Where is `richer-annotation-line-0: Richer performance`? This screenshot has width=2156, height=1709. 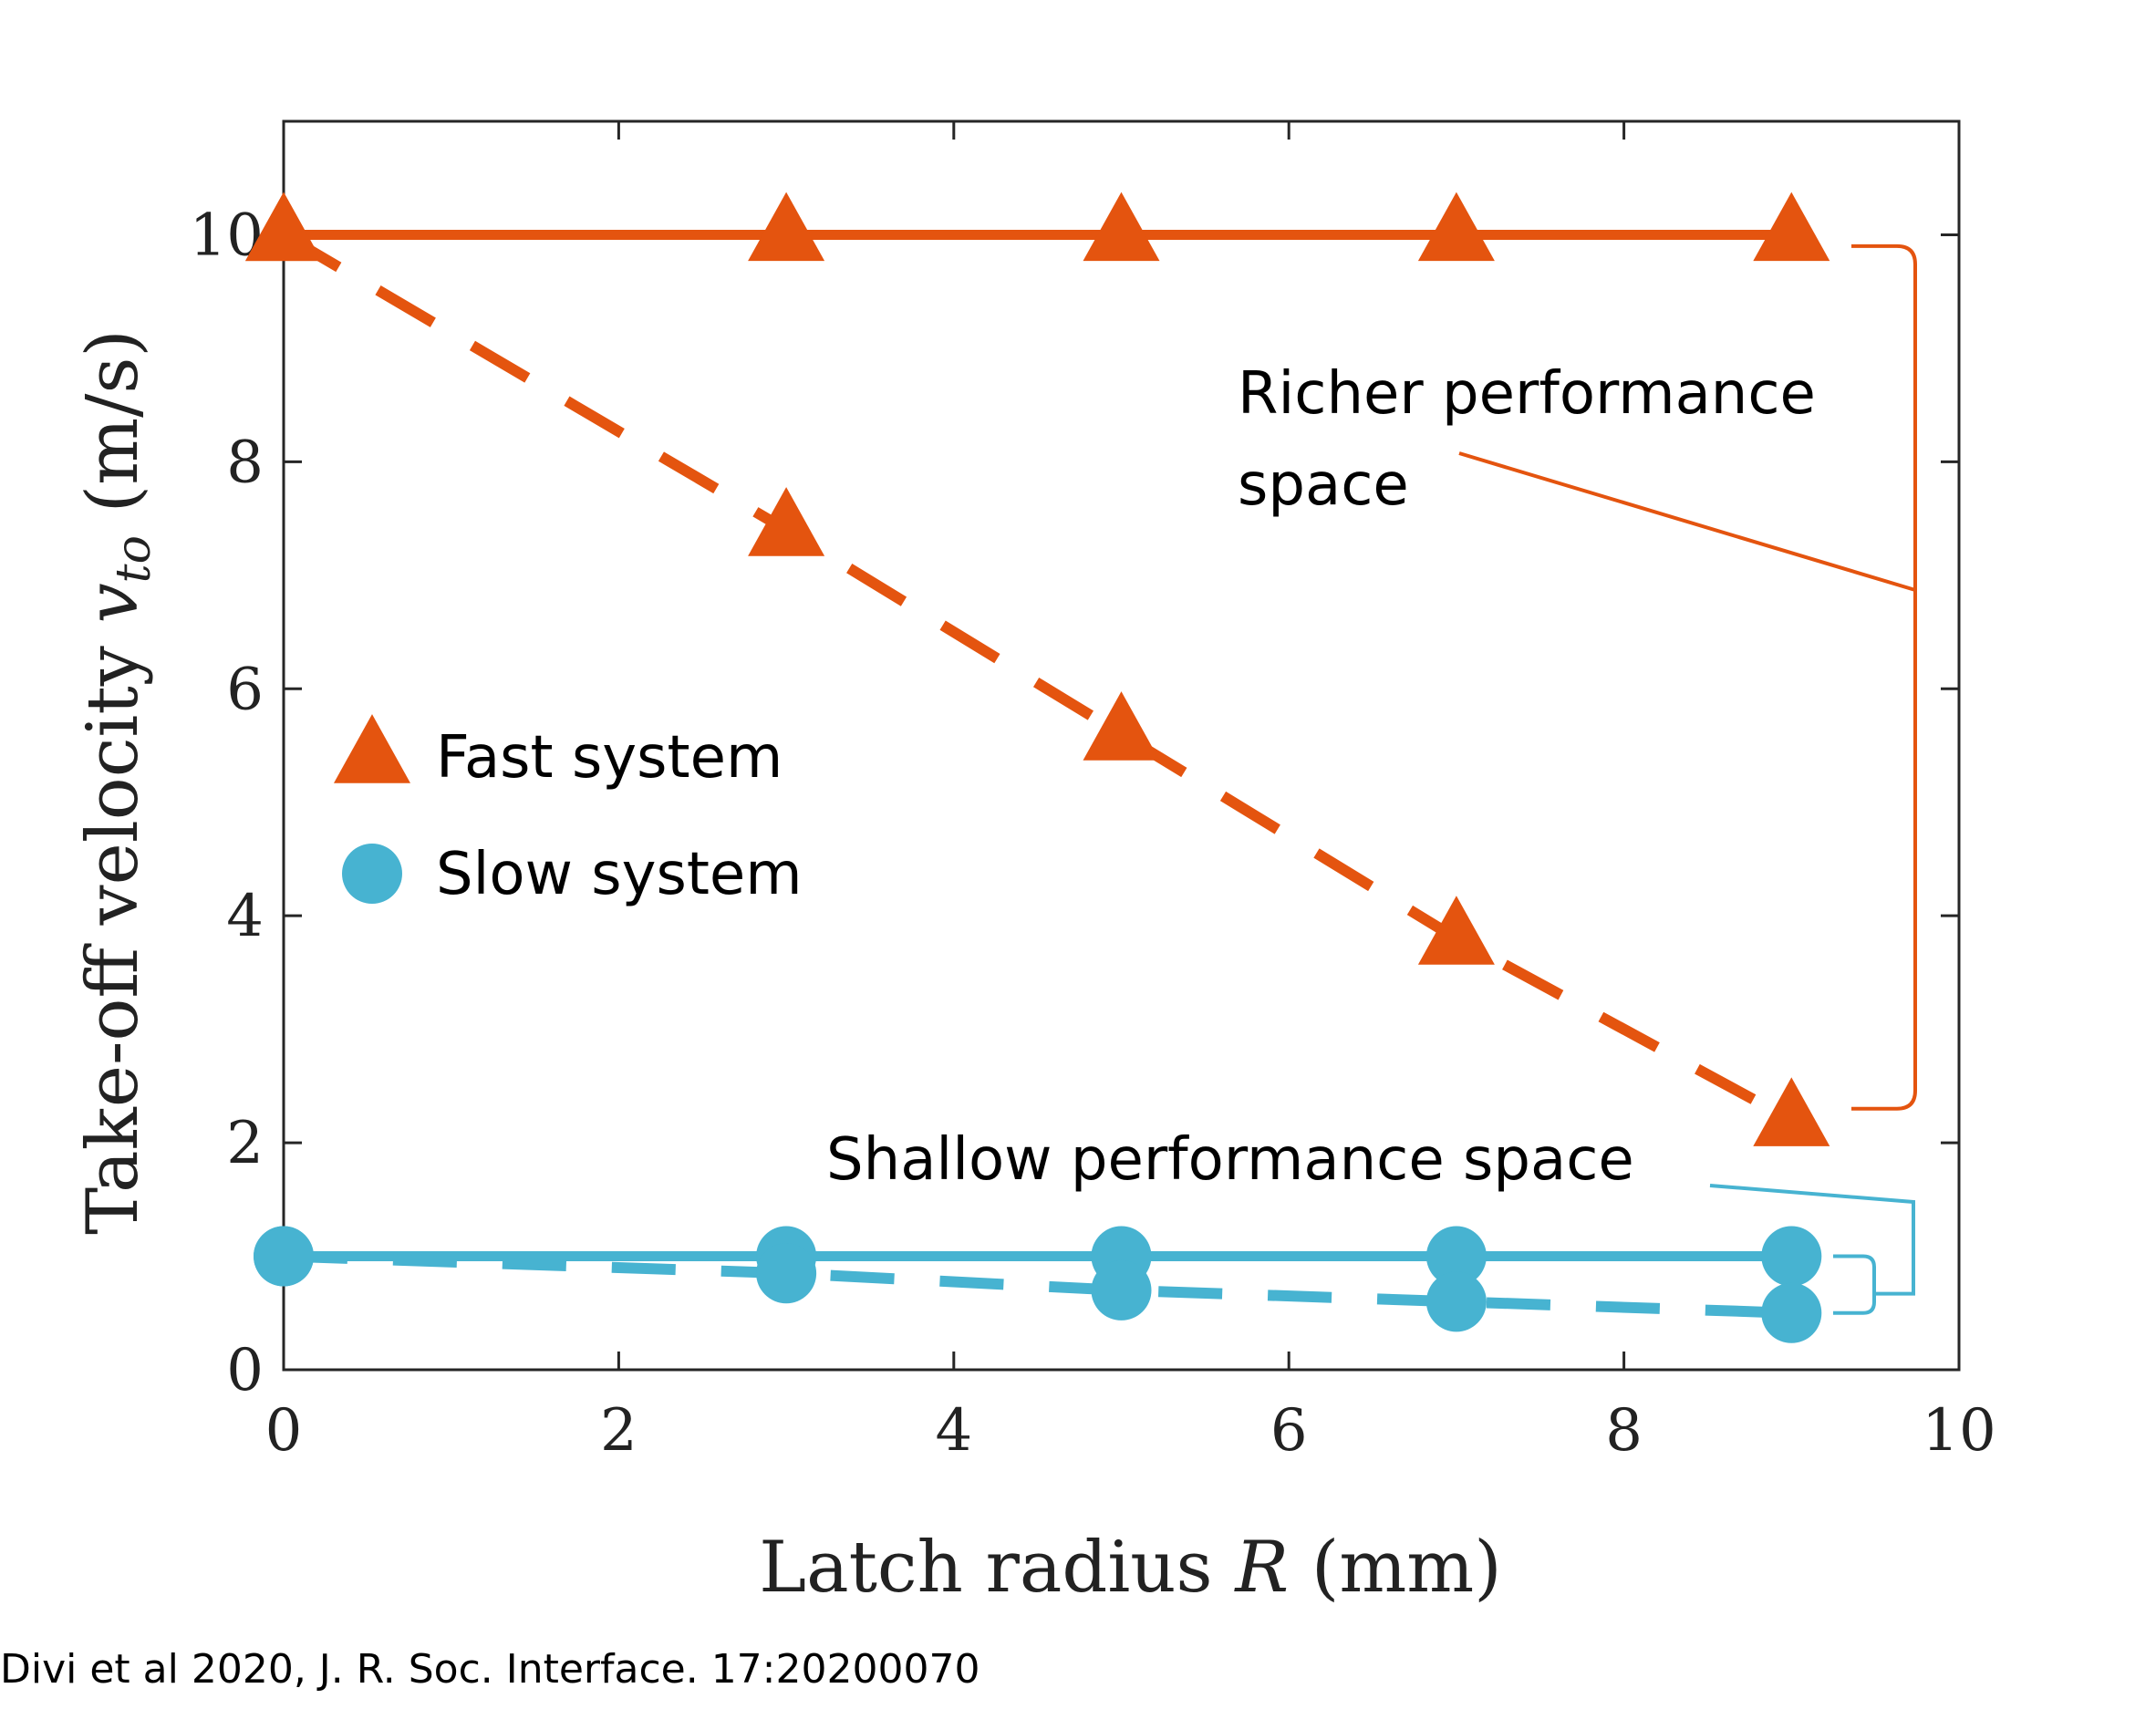
richer-annotation-line-0: Richer performance is located at coordinates (1527, 394).